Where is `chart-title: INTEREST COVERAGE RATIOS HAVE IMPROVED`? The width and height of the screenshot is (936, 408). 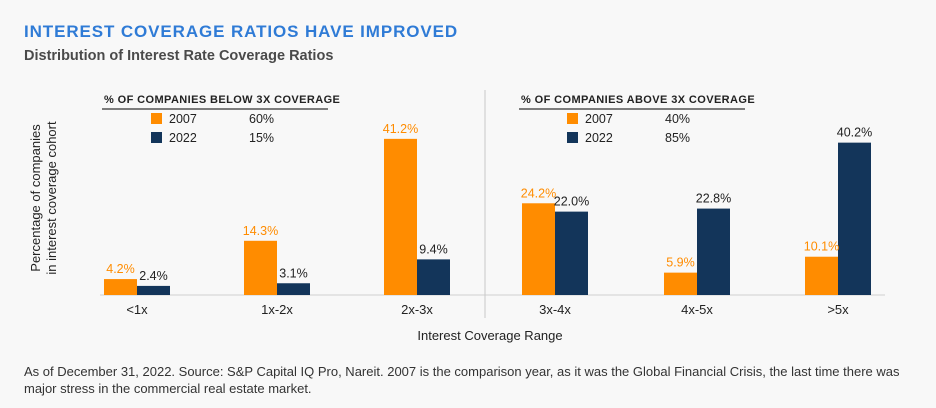 chart-title: INTEREST COVERAGE RATIOS HAVE IMPROVED is located at coordinates (241, 31).